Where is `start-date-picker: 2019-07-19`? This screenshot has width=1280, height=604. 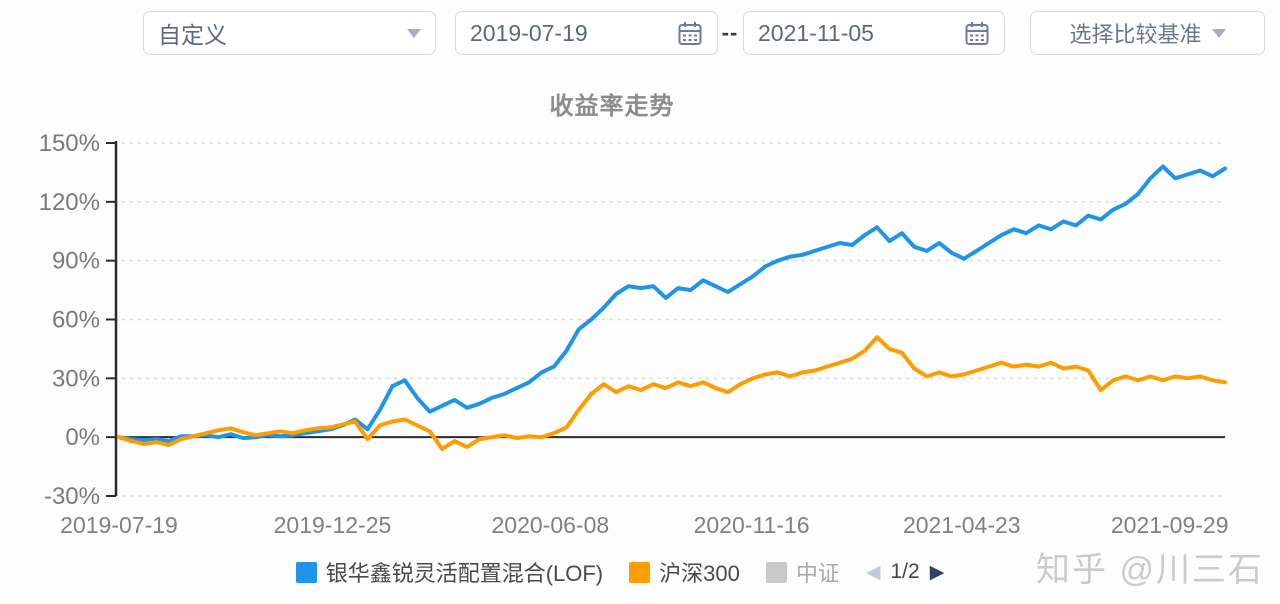 start-date-picker: 2019-07-19 is located at coordinates (586, 33).